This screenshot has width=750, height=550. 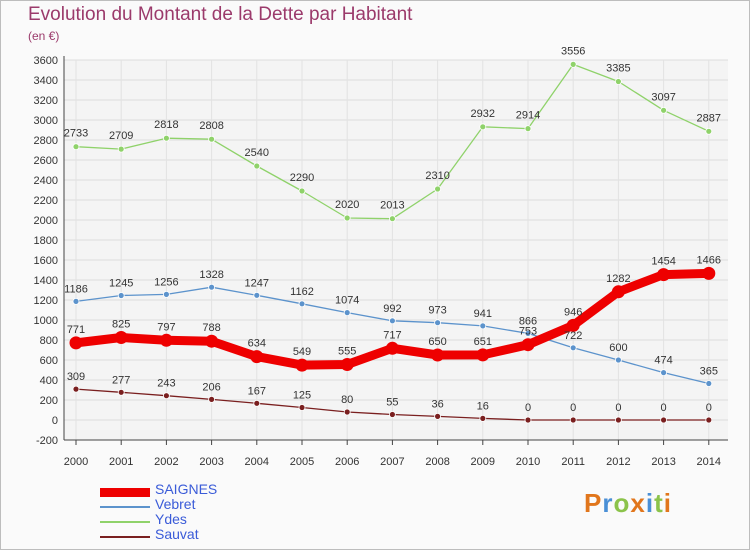 I want to click on data-label: 717, so click(x=392, y=335).